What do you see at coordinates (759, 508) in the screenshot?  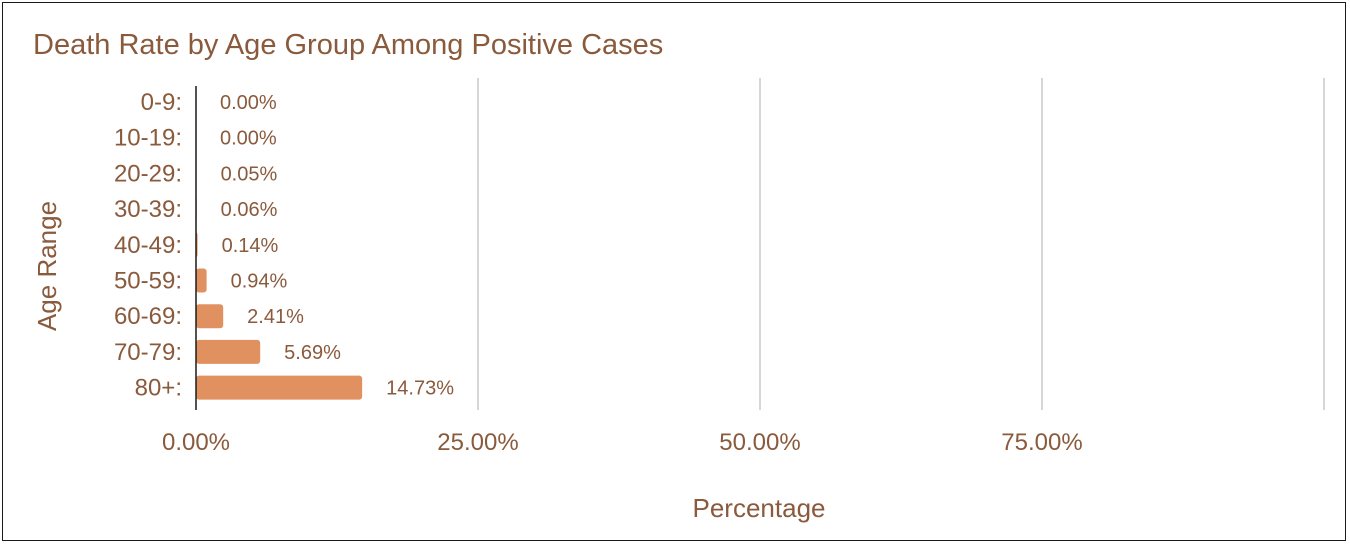 I see `x-axis-title: Percentage` at bounding box center [759, 508].